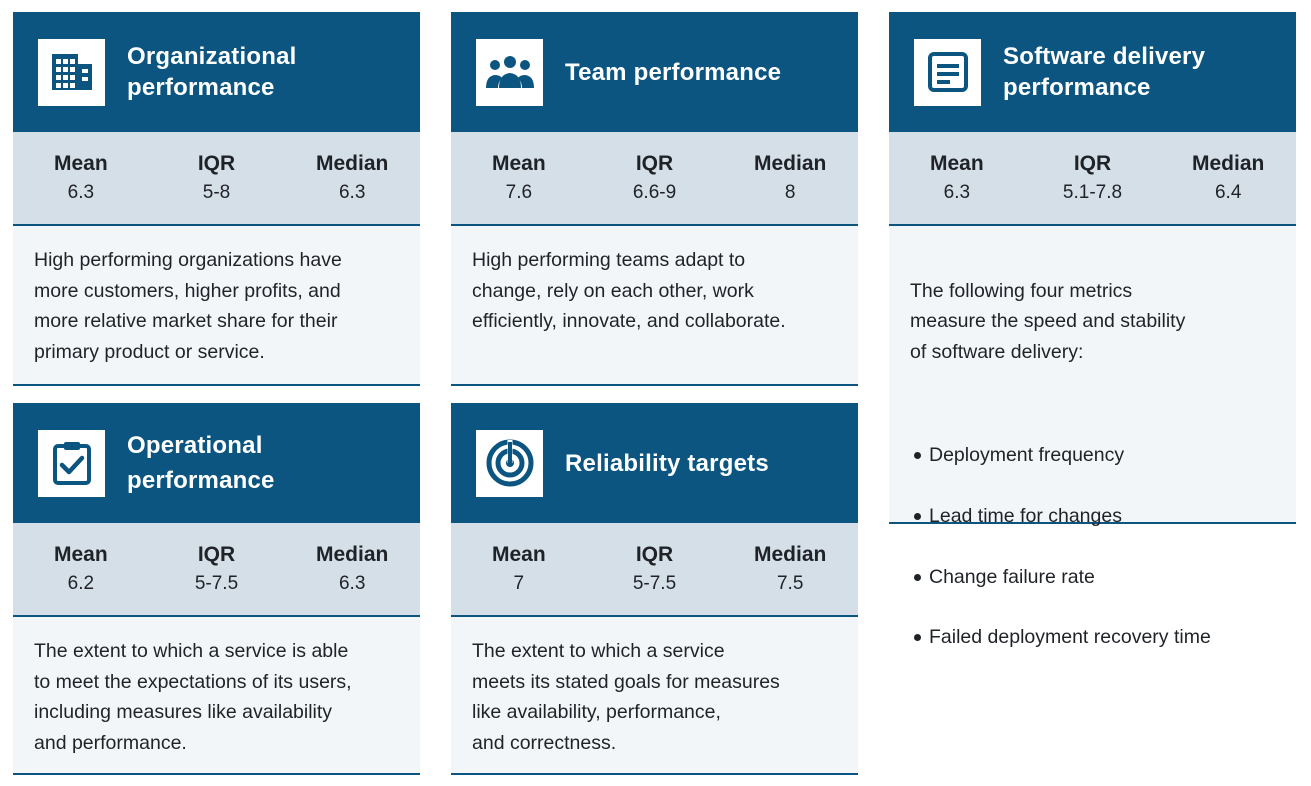 This screenshot has width=1311, height=786. I want to click on card-title: Operational performance, so click(201, 463).